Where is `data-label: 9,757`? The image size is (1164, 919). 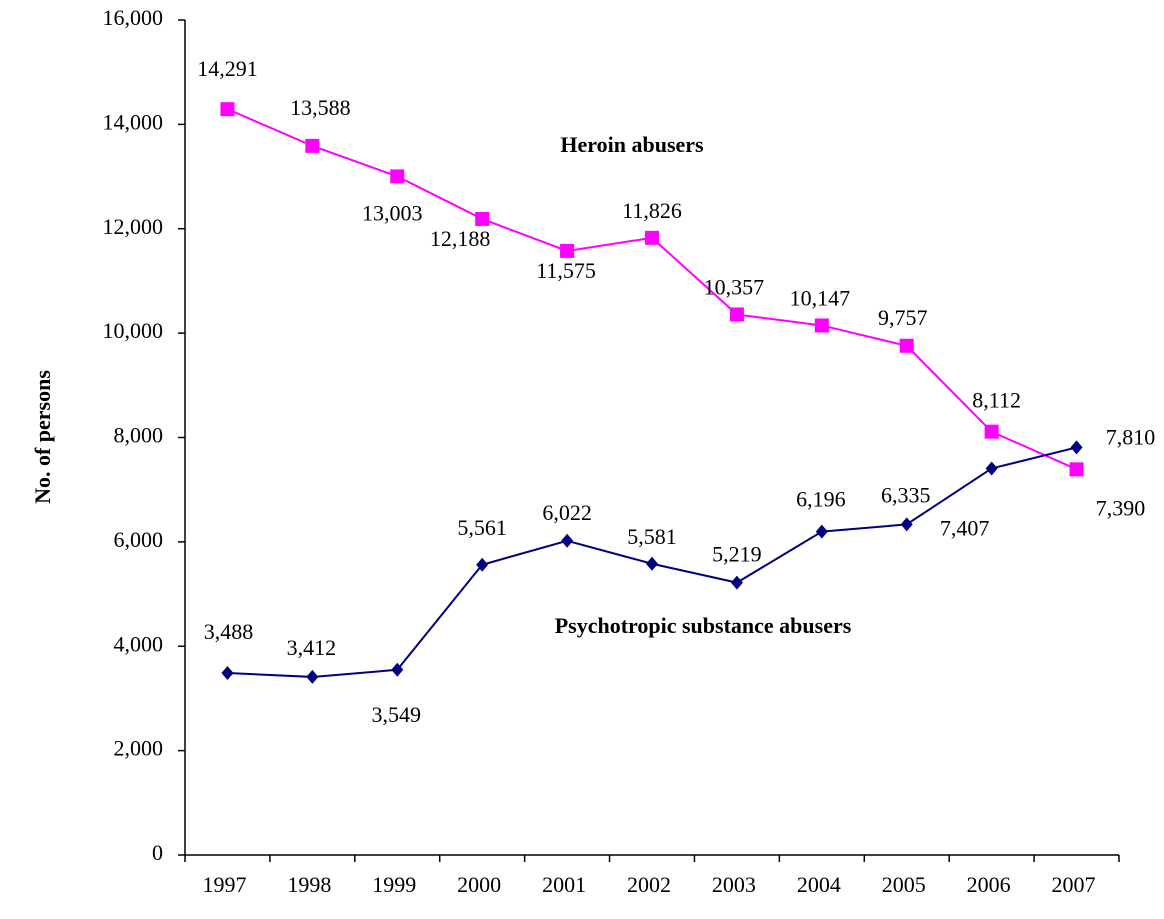 data-label: 9,757 is located at coordinates (903, 317).